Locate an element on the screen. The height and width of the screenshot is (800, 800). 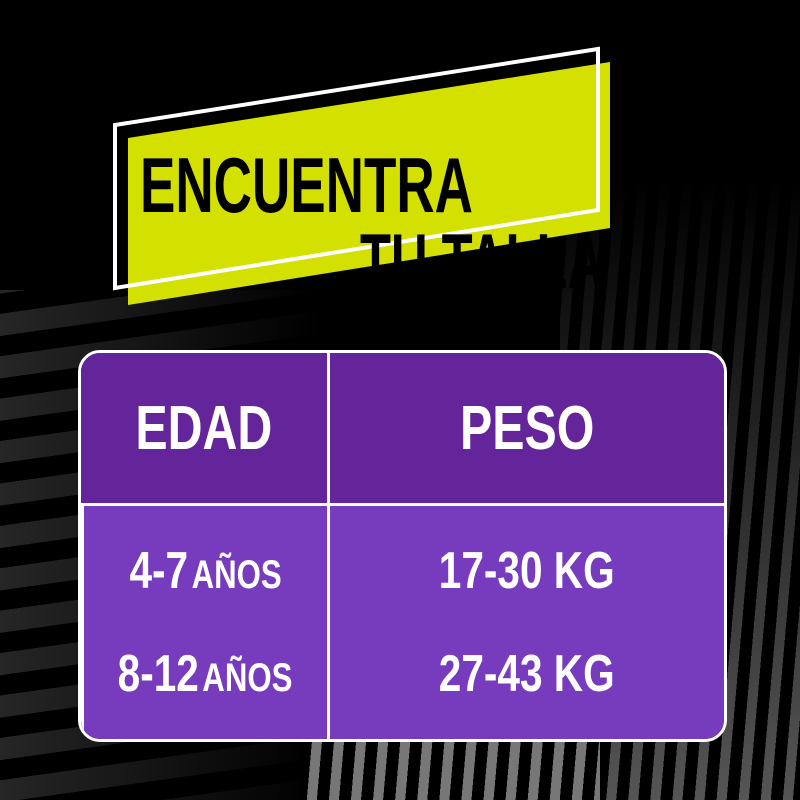
age-range-2: 8-12 AÑOS is located at coordinates (205, 674).